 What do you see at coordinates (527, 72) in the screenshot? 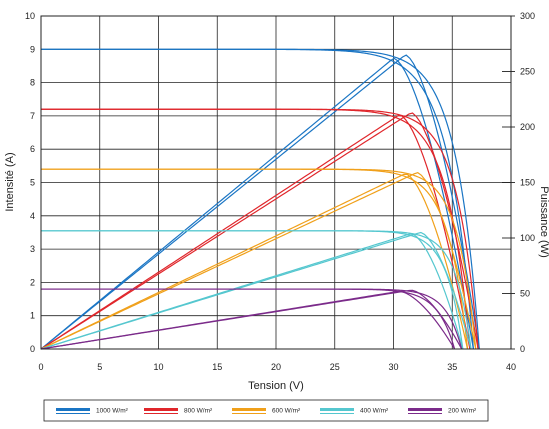
I see `y2-tick-label: 250` at bounding box center [527, 72].